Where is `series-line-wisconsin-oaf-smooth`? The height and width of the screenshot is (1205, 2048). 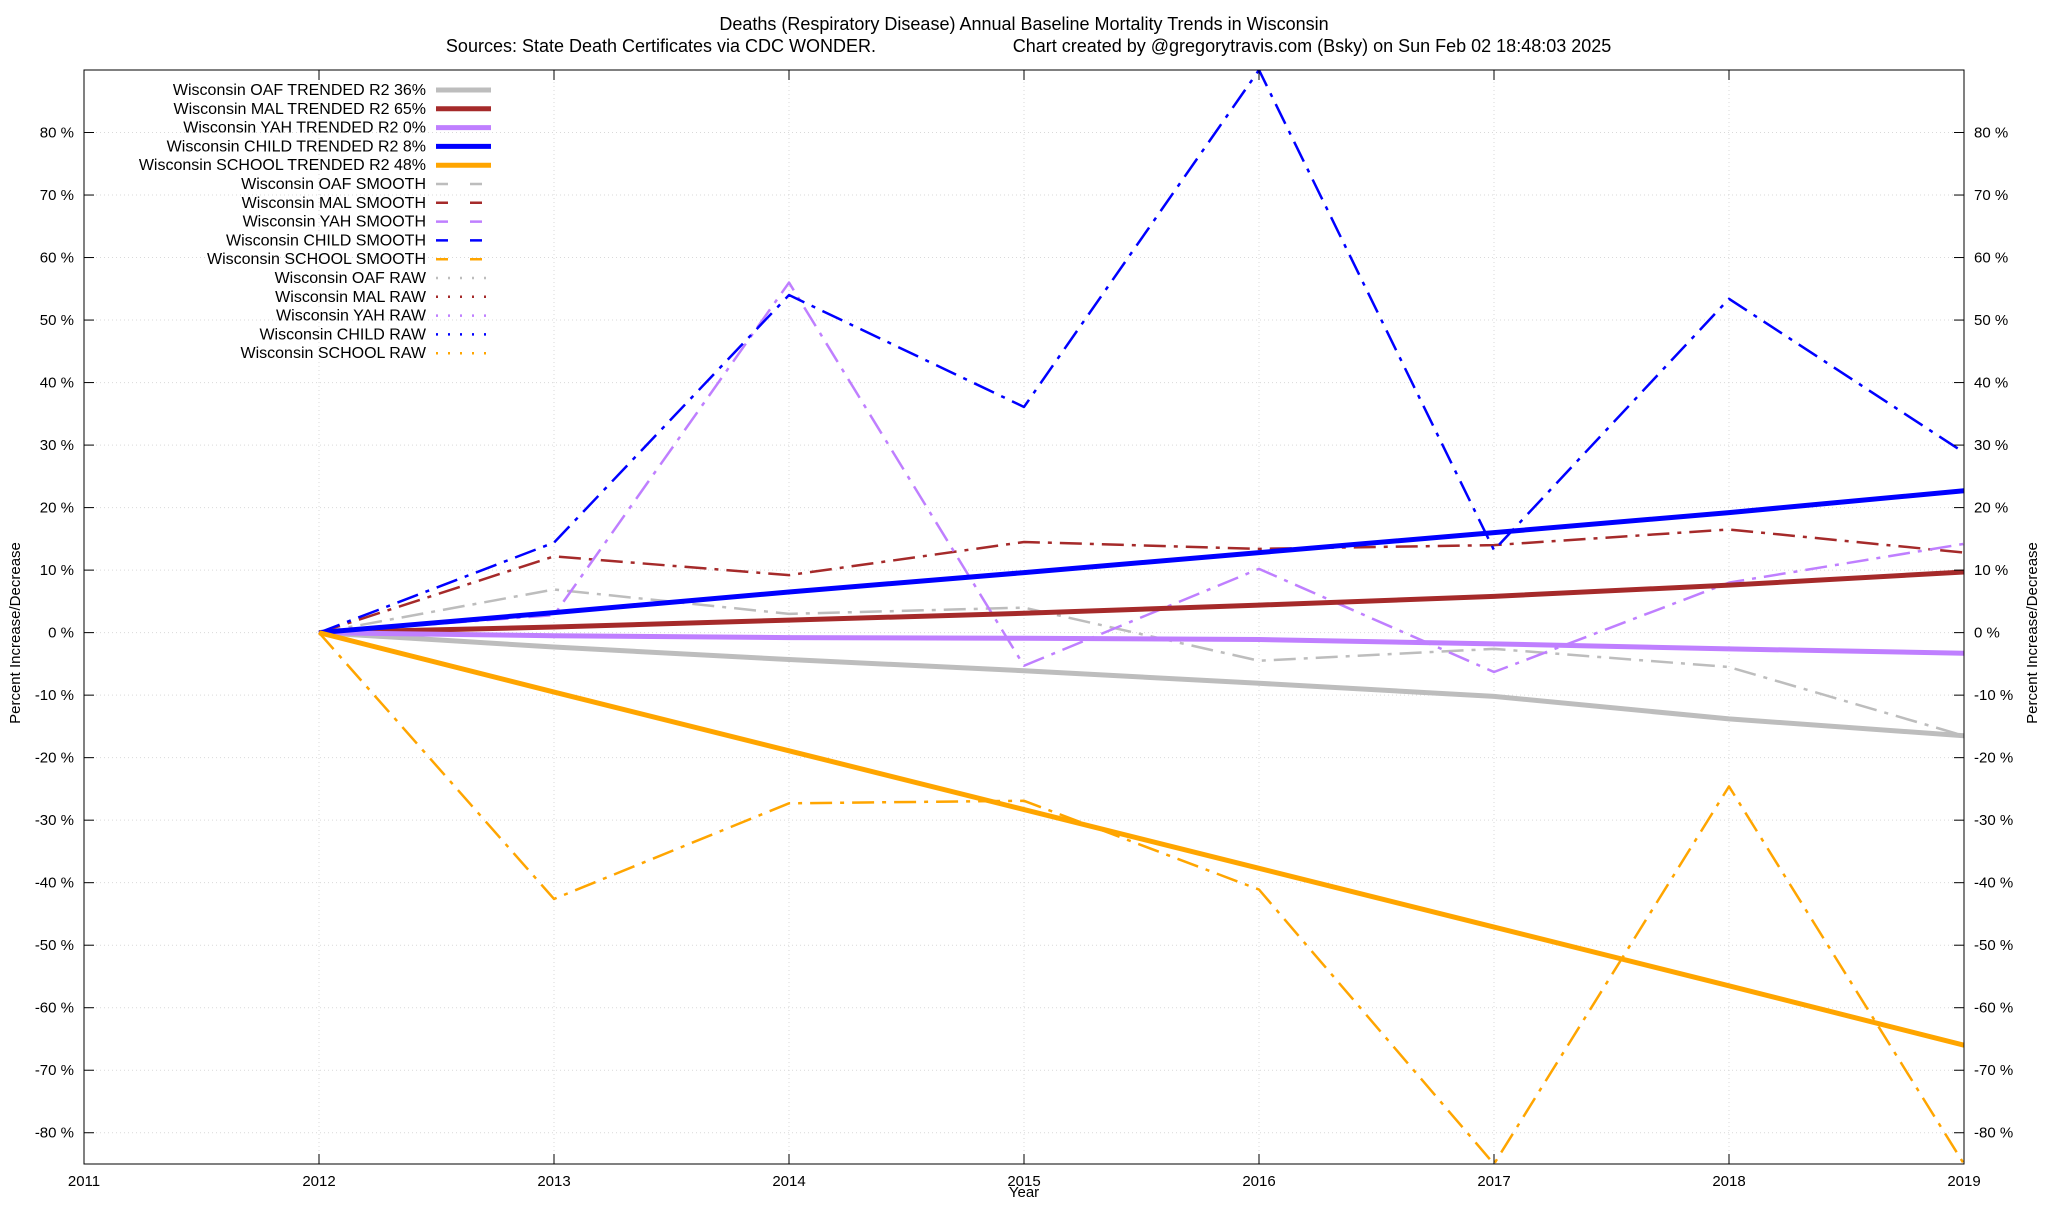
series-line-wisconsin-oaf-smooth is located at coordinates (1141, 662).